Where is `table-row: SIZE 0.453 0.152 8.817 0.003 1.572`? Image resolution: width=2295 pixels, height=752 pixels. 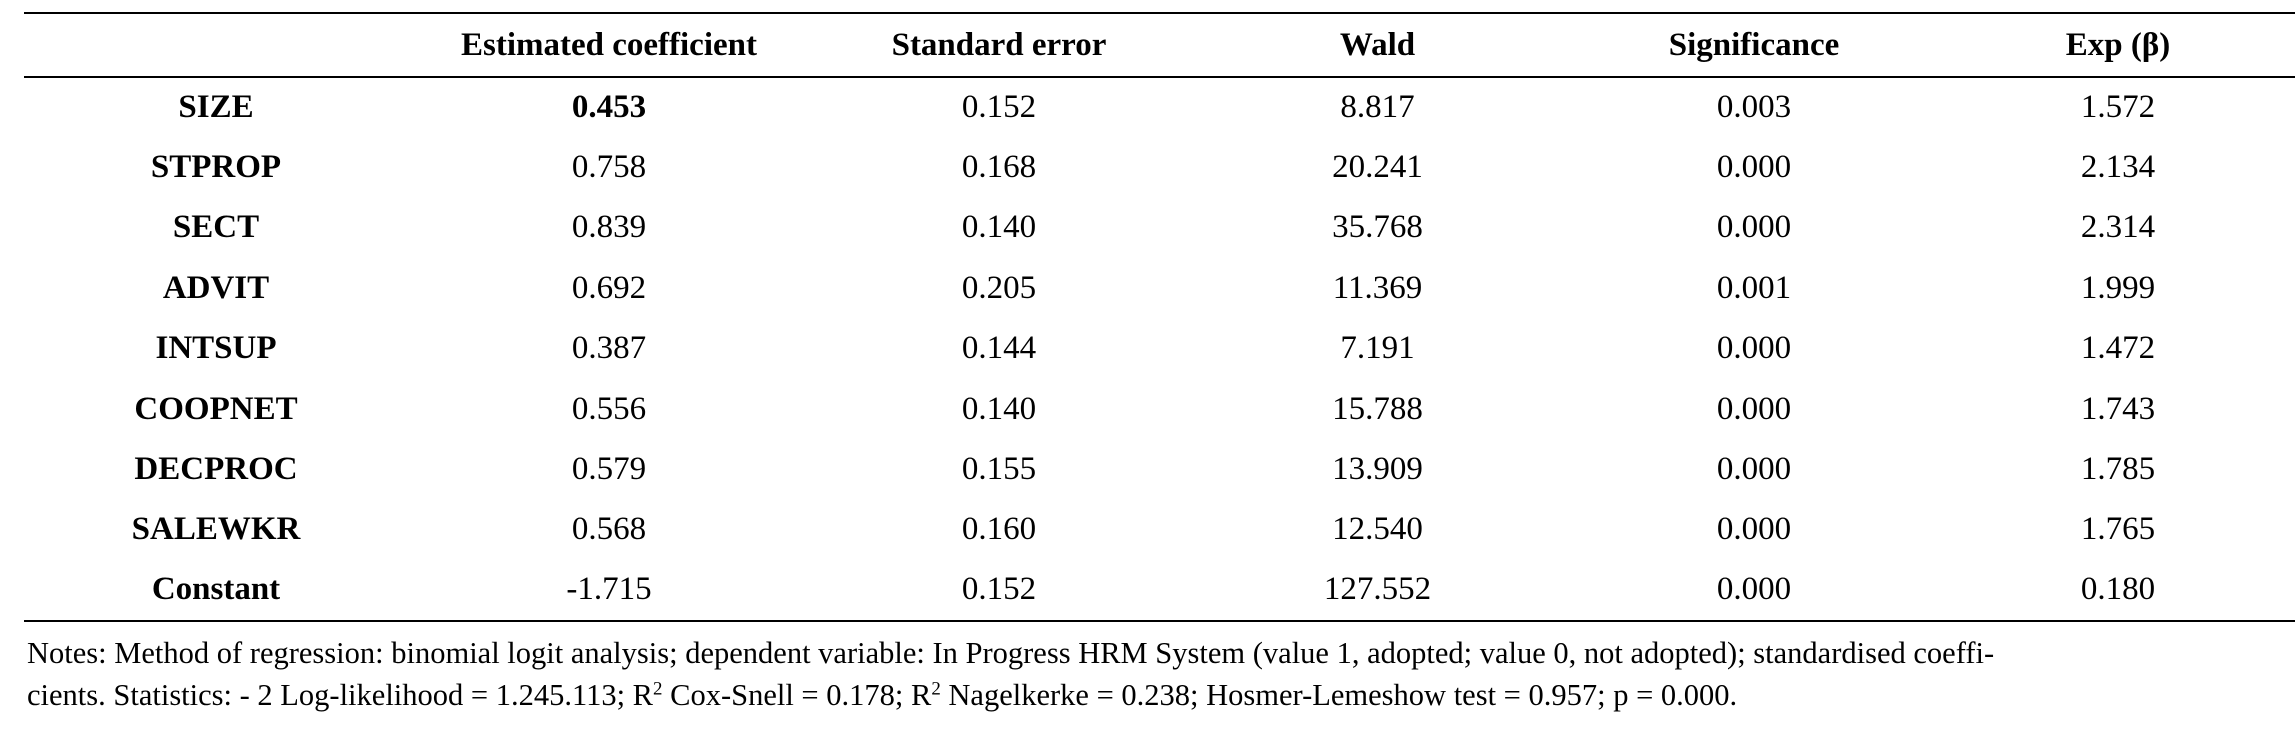 table-row: SIZE 0.453 0.152 8.817 0.003 1.572 is located at coordinates (1159, 107).